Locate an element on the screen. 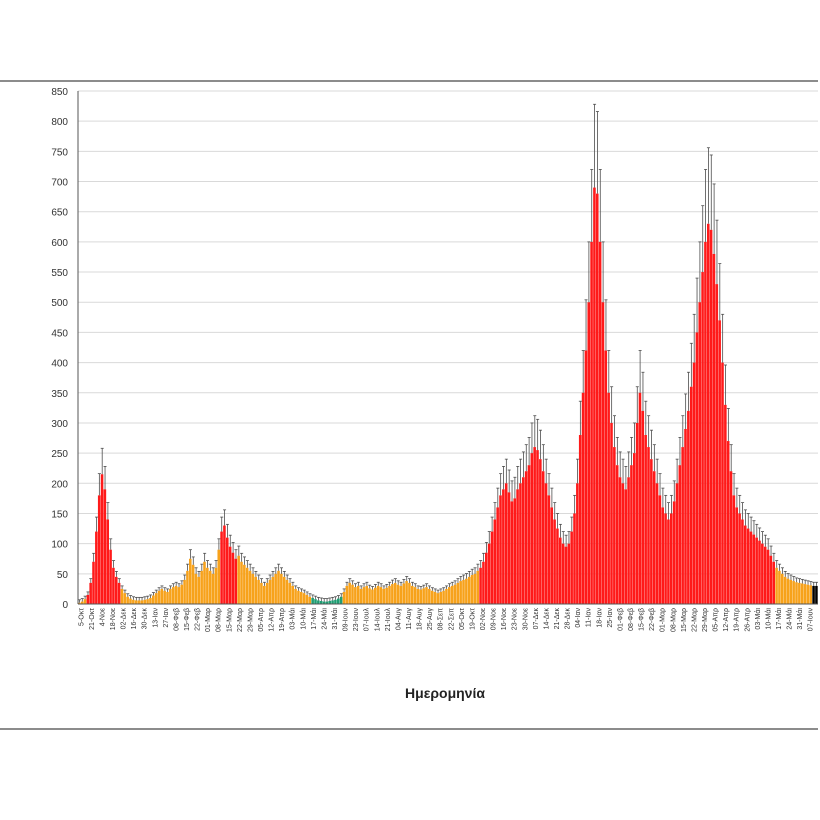 The width and height of the screenshot is (820, 820). x-tick-label: 03-Μάι is located at coordinates (293, 619).